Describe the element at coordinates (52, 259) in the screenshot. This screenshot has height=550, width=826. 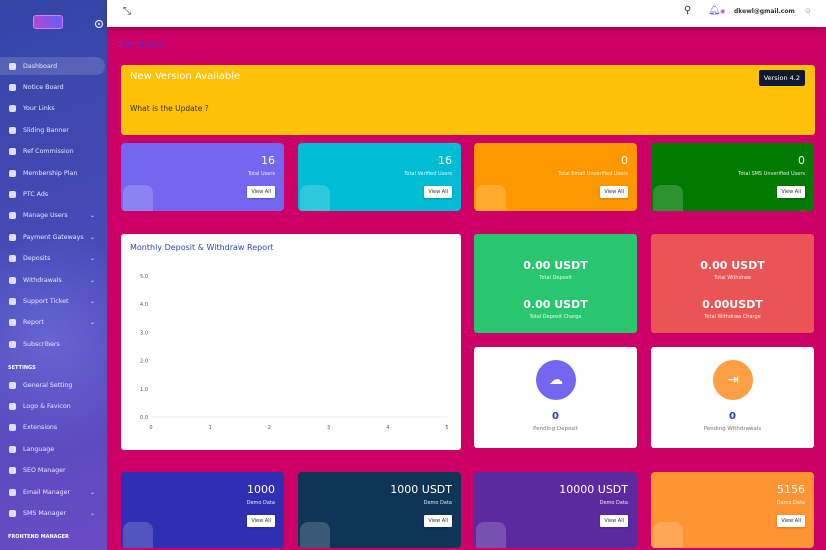
I see `sidebar-item-deposits: Deposits ⌄` at that location.